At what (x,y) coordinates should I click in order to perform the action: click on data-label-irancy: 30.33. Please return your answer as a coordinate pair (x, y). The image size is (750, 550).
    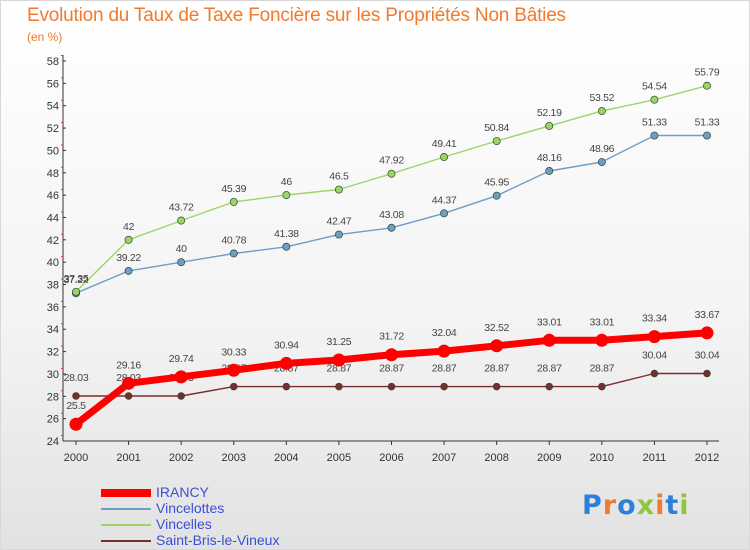
    Looking at the image, I should click on (233, 352).